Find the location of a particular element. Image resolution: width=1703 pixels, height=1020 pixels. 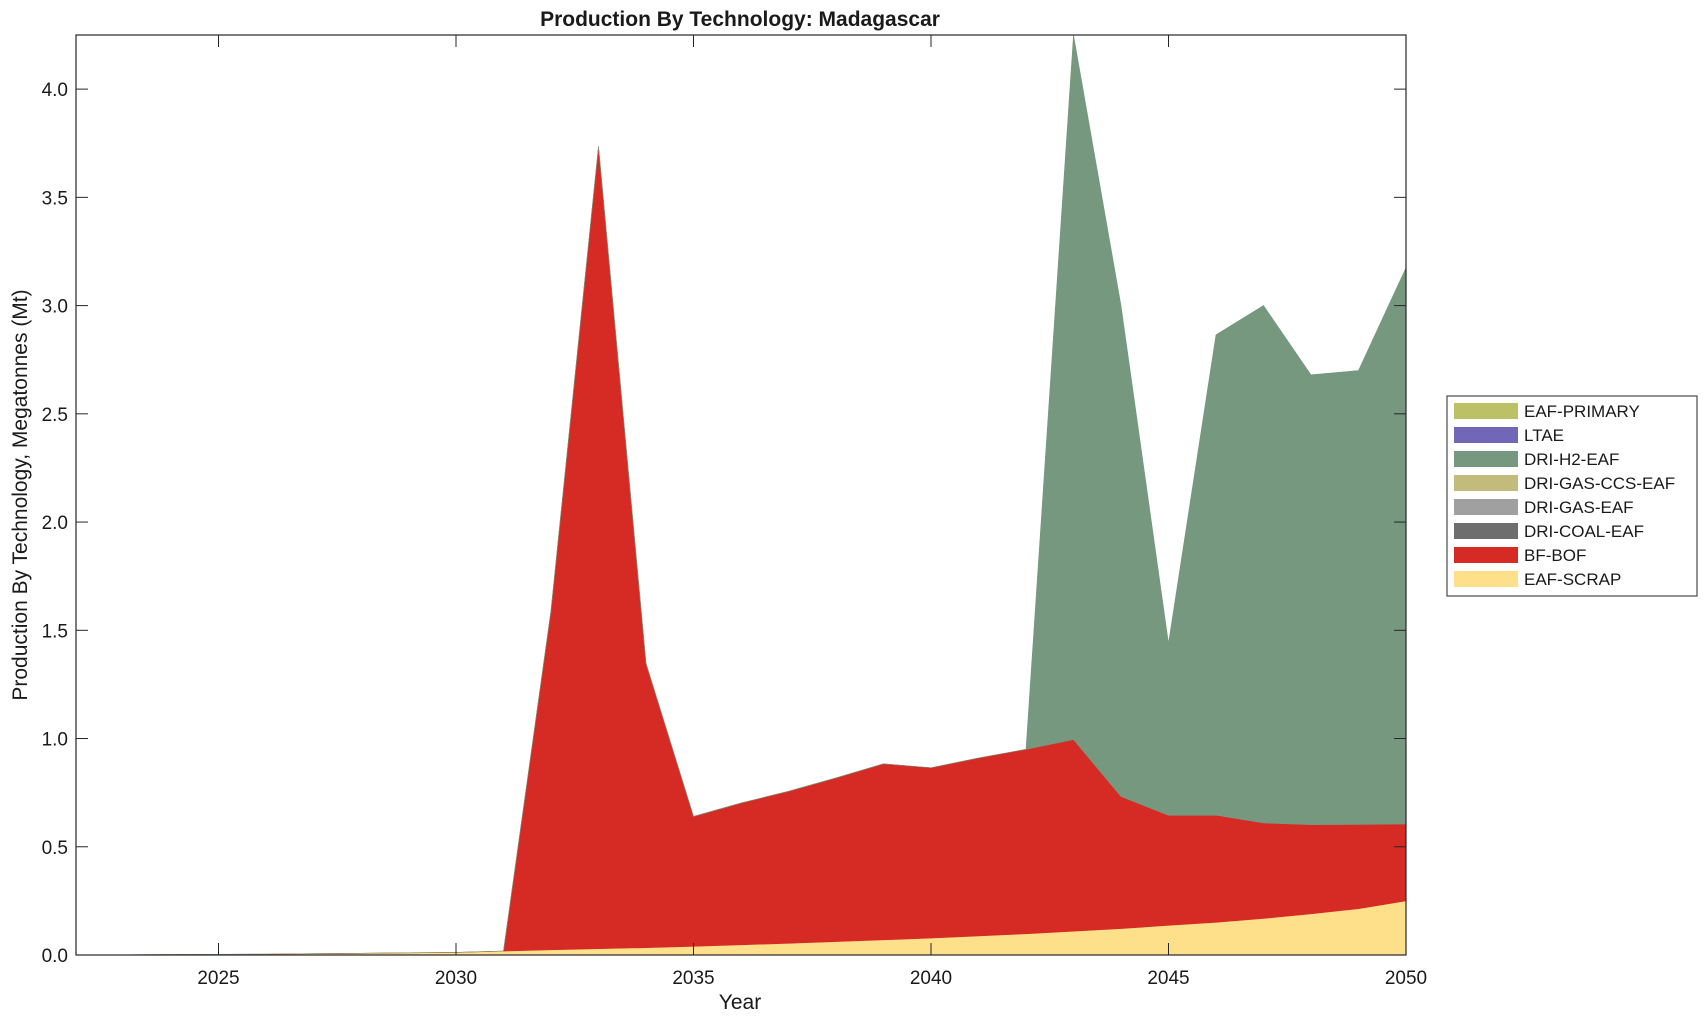

legend-swatch-bf-bof is located at coordinates (1486, 555).